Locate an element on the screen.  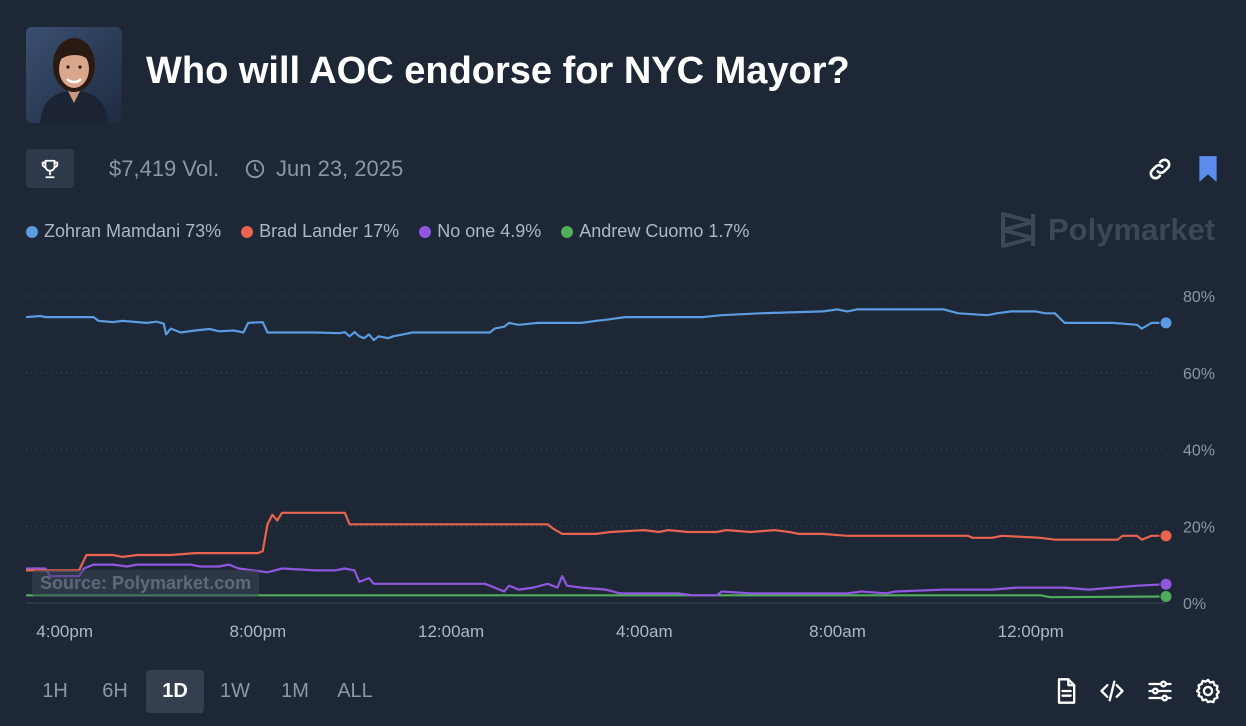
range-1m-button: 1M is located at coordinates (295, 691).